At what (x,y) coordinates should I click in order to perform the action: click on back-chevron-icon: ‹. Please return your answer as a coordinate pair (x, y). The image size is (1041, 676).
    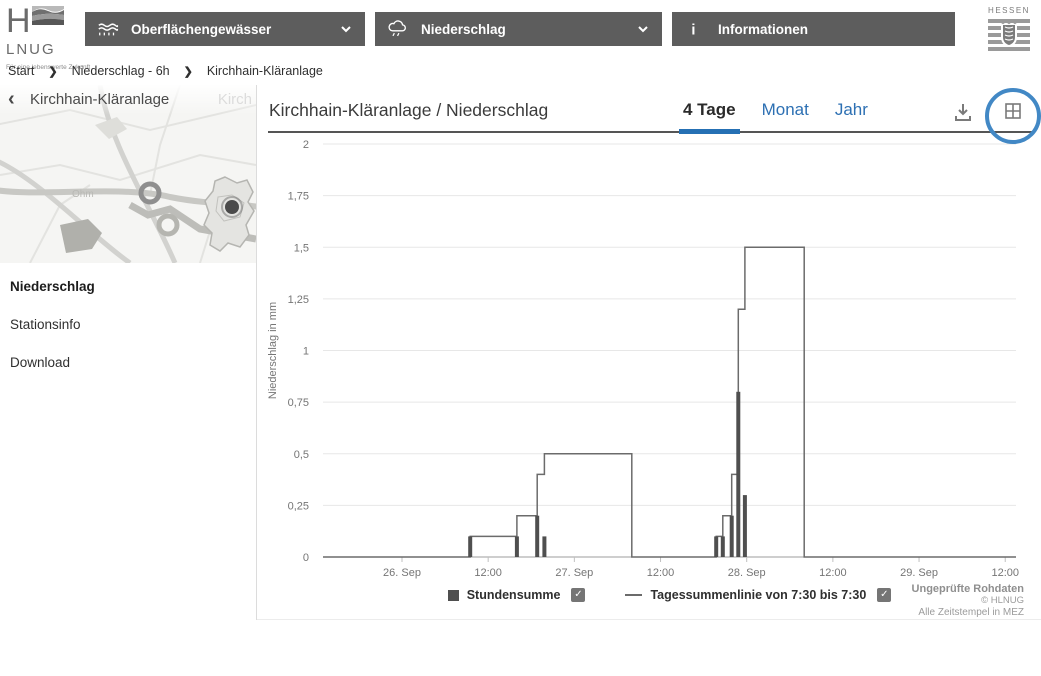
    Looking at the image, I should click on (11, 99).